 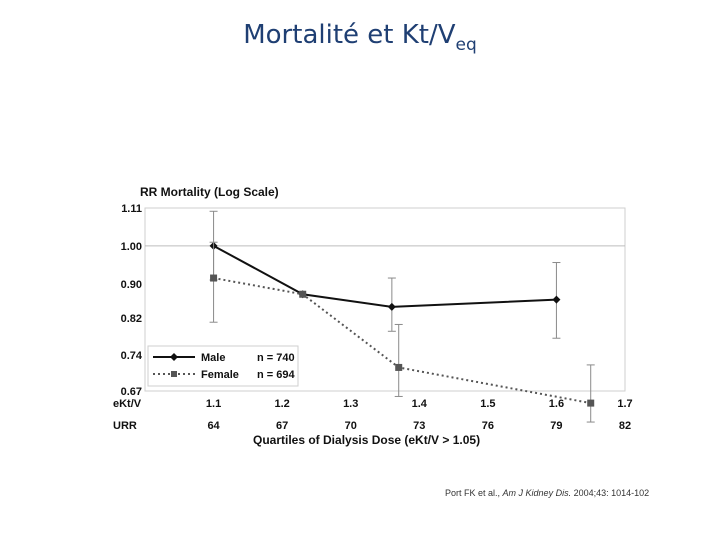 I want to click on x-tick-label: 1.1, so click(x=213, y=404).